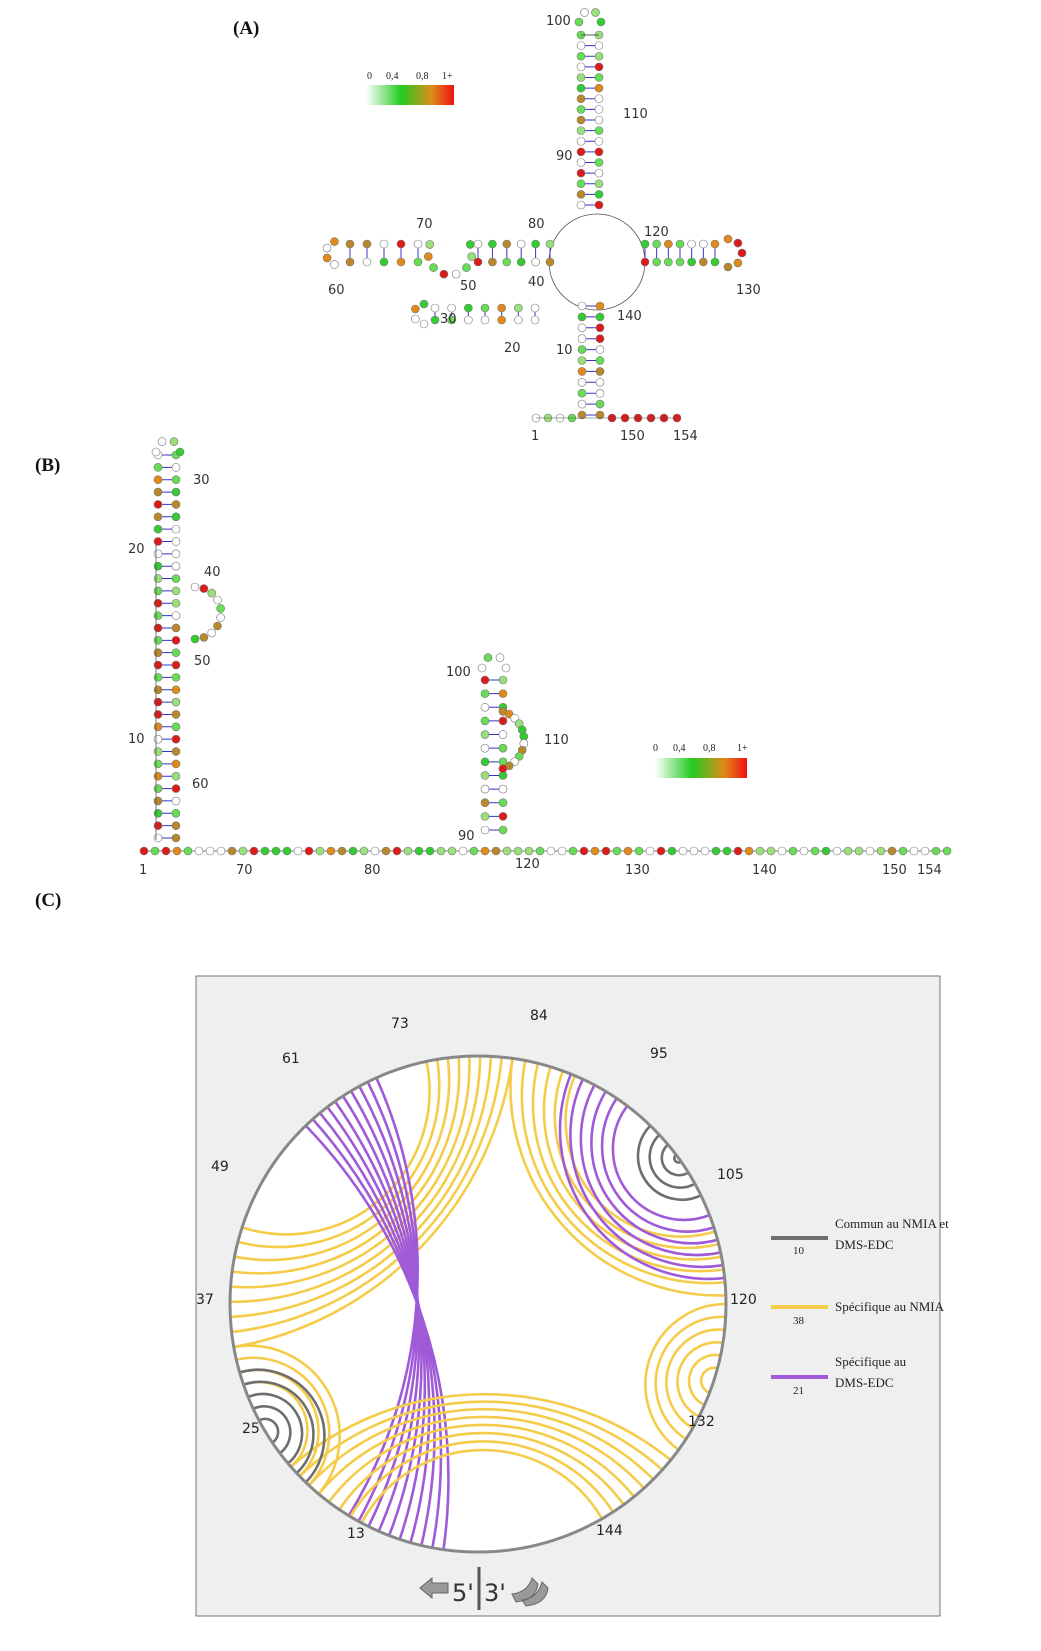  I want to click on legend-label-dms-1: Spécifique au, so click(871, 1361).